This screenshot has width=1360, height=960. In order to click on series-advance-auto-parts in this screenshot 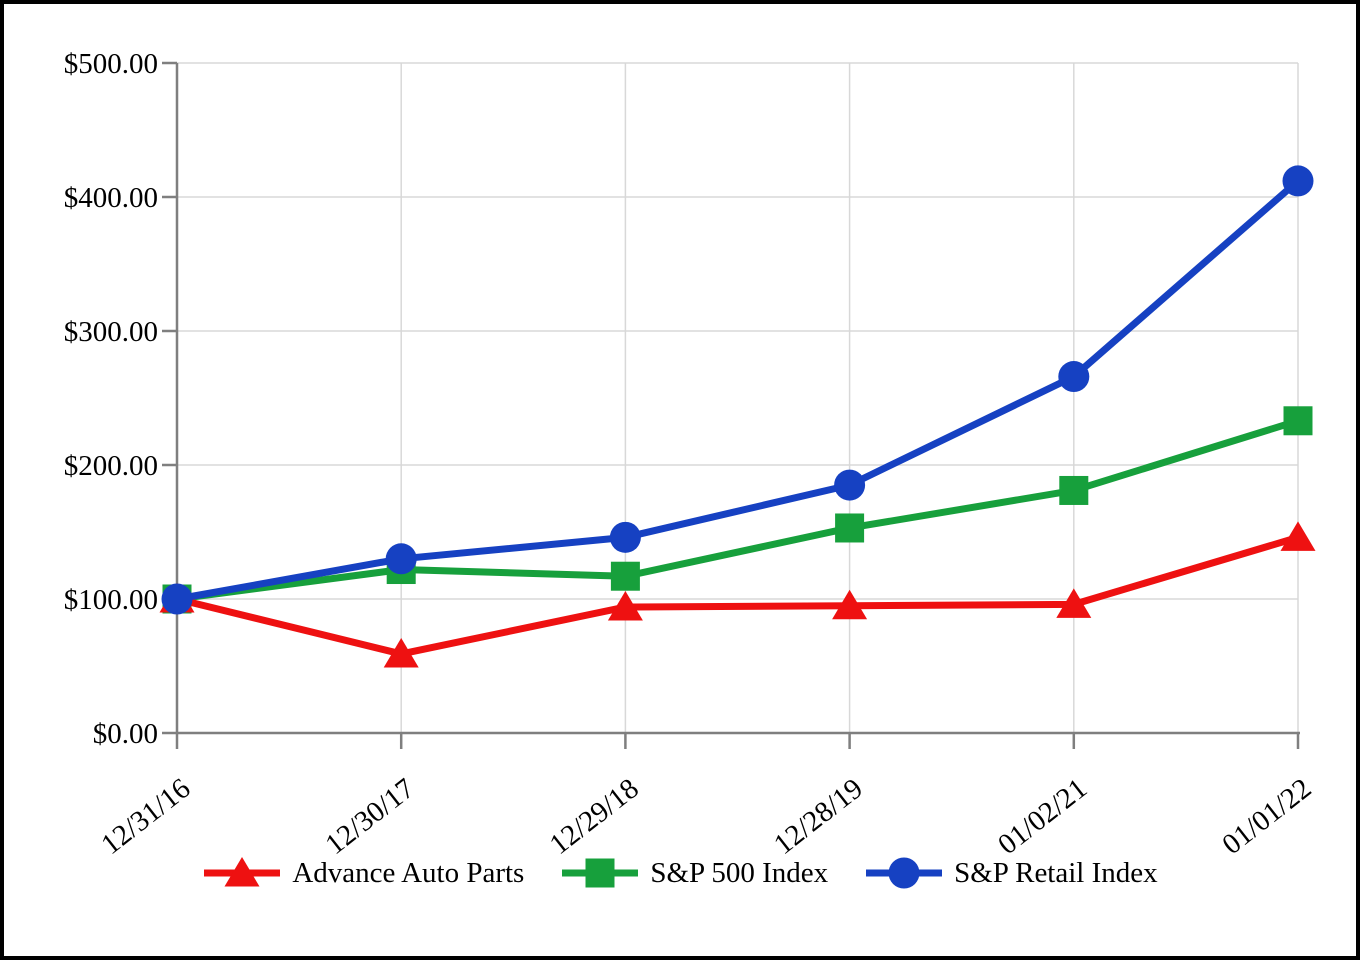, I will do `click(737, 594)`.